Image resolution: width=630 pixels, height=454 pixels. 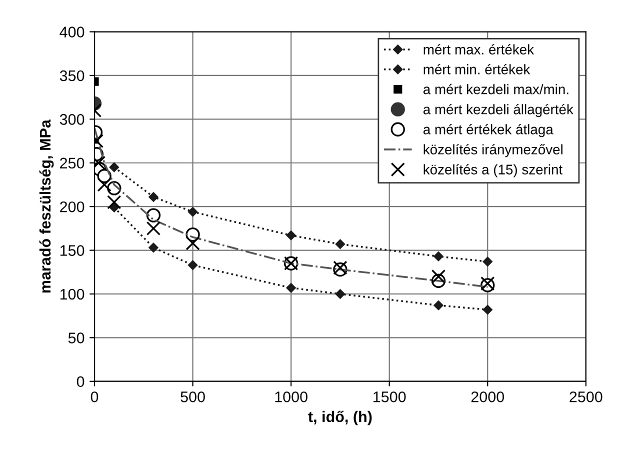 What do you see at coordinates (72, 163) in the screenshot?
I see `y-tick-label: 250` at bounding box center [72, 163].